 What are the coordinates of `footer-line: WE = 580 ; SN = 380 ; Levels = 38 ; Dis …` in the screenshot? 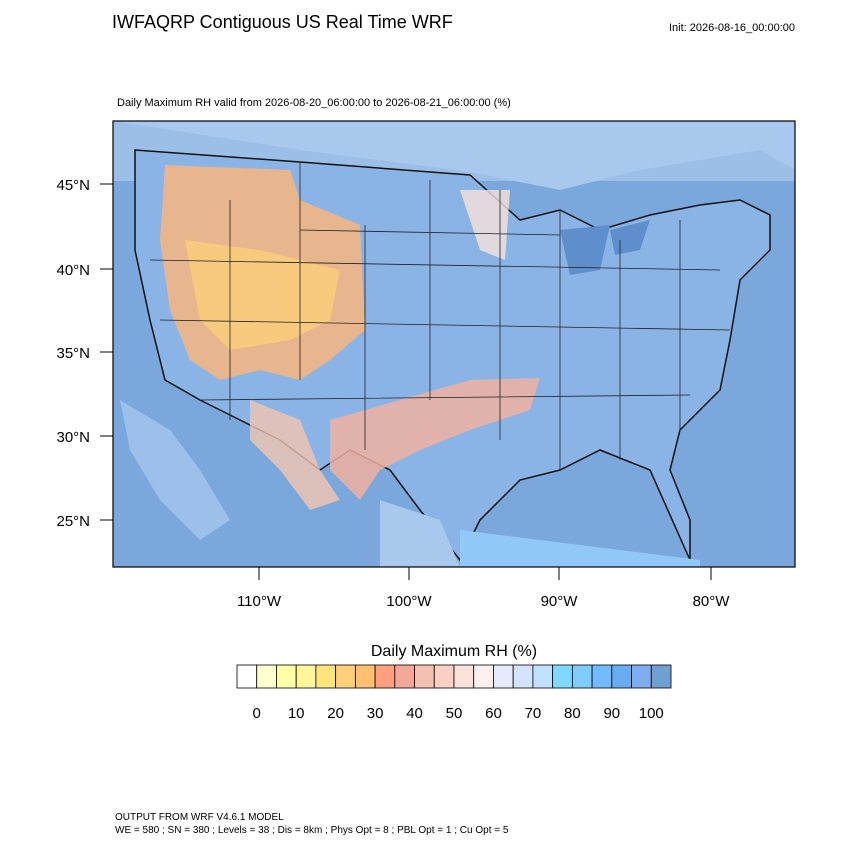 It's located at (312, 830).